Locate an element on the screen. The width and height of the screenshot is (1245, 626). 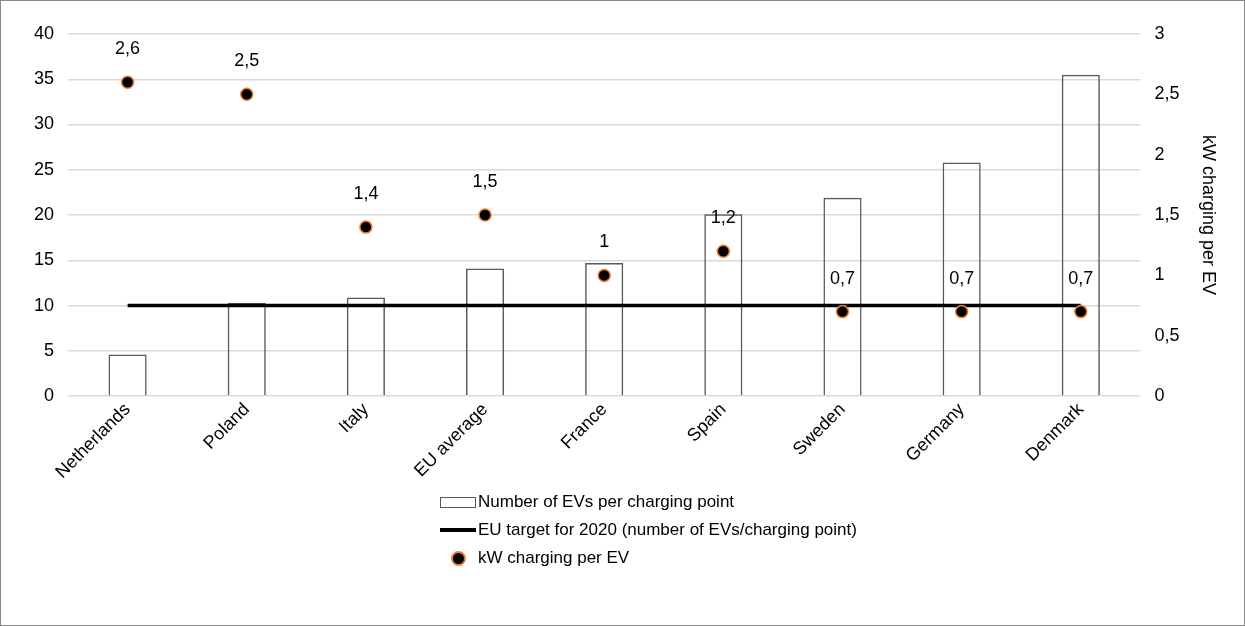
y-tick-label: 15 is located at coordinates (44, 259).